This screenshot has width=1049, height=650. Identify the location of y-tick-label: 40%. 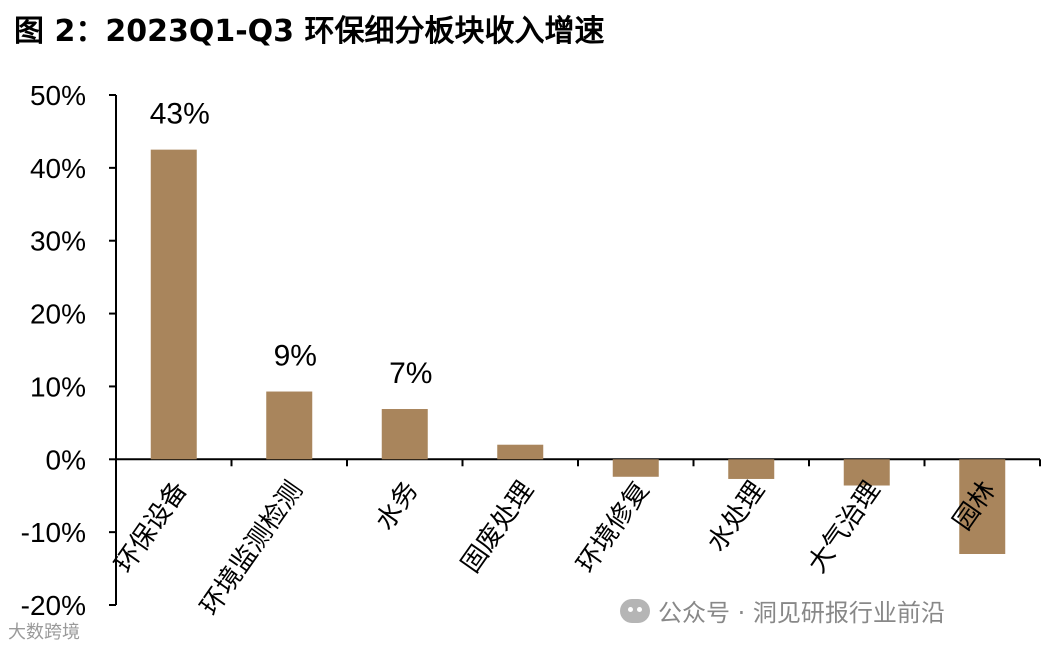
(58, 168).